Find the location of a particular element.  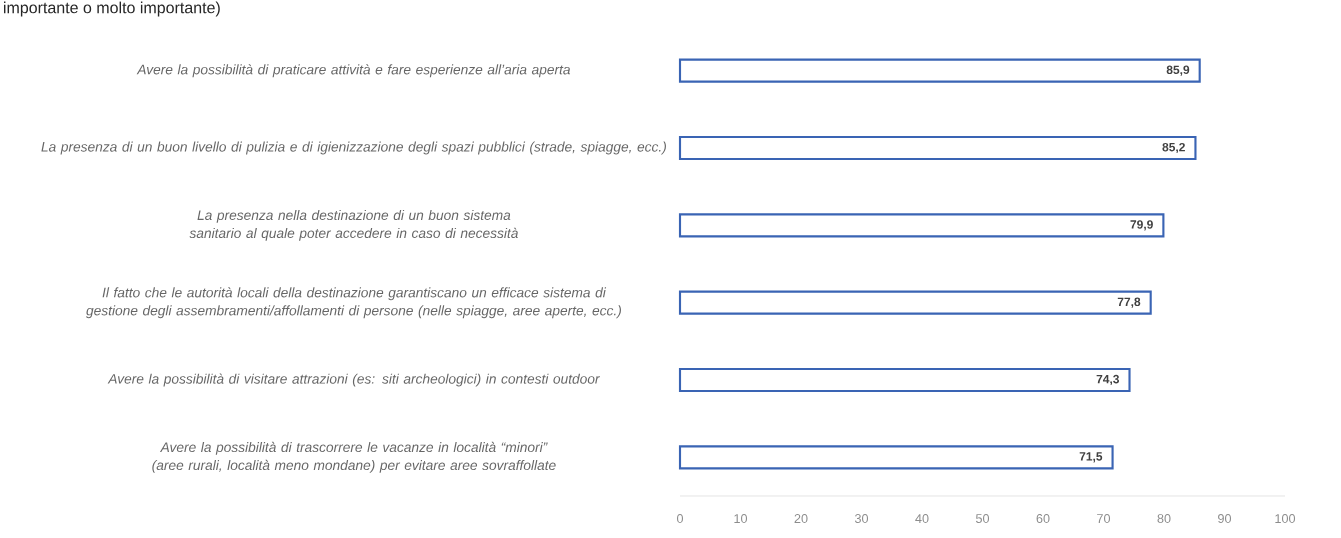

x-tick-label: 60 is located at coordinates (1043, 518).